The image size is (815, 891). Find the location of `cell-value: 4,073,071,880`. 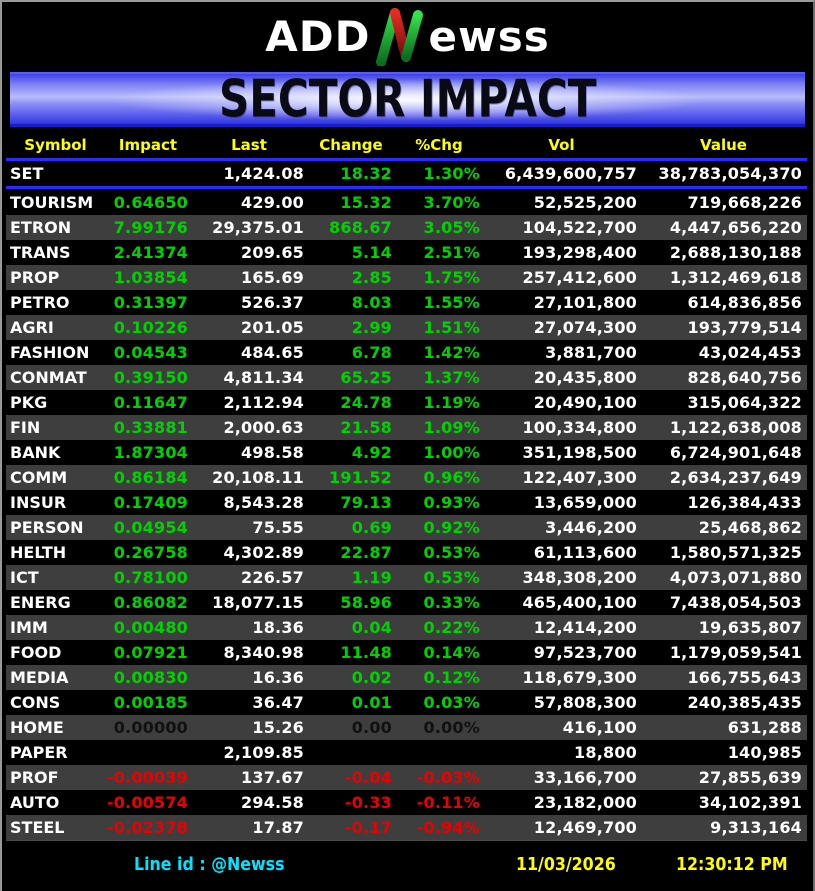

cell-value: 4,073,071,880 is located at coordinates (735, 577).